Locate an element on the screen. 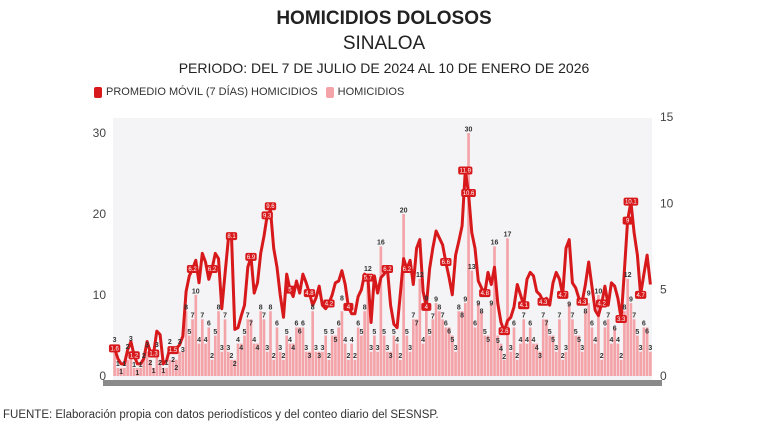 The width and height of the screenshot is (768, 432). moving-average-point-label: 4.1 is located at coordinates (524, 306).